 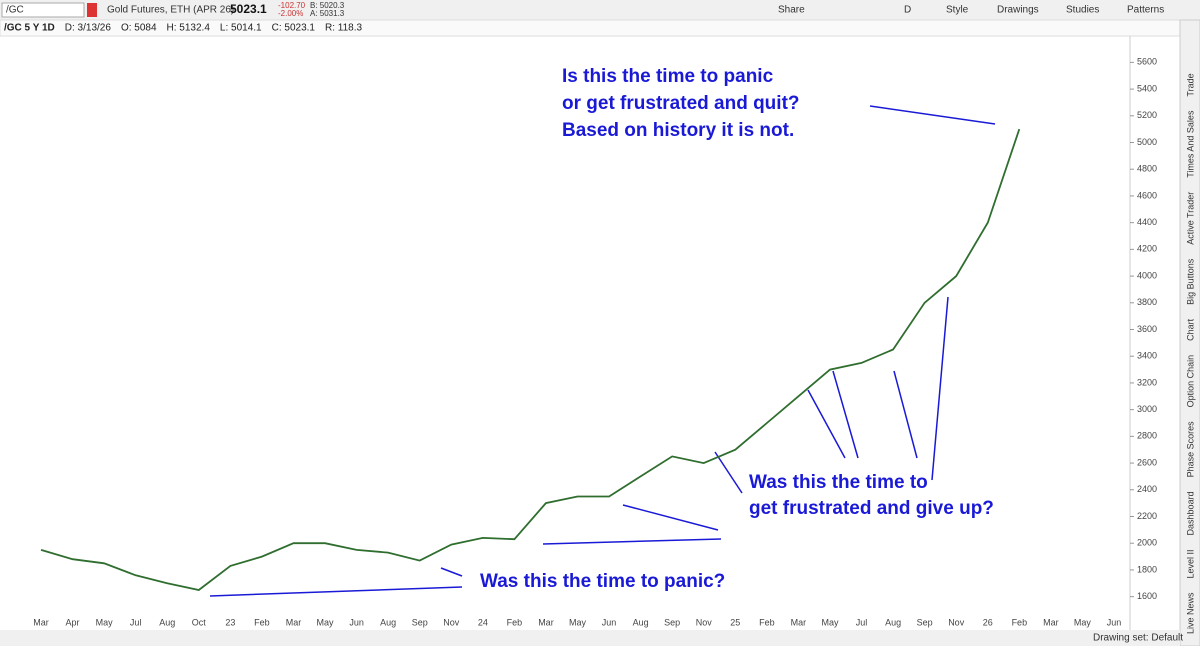 What do you see at coordinates (1147, 543) in the screenshot?
I see `y-tick-label: 2000` at bounding box center [1147, 543].